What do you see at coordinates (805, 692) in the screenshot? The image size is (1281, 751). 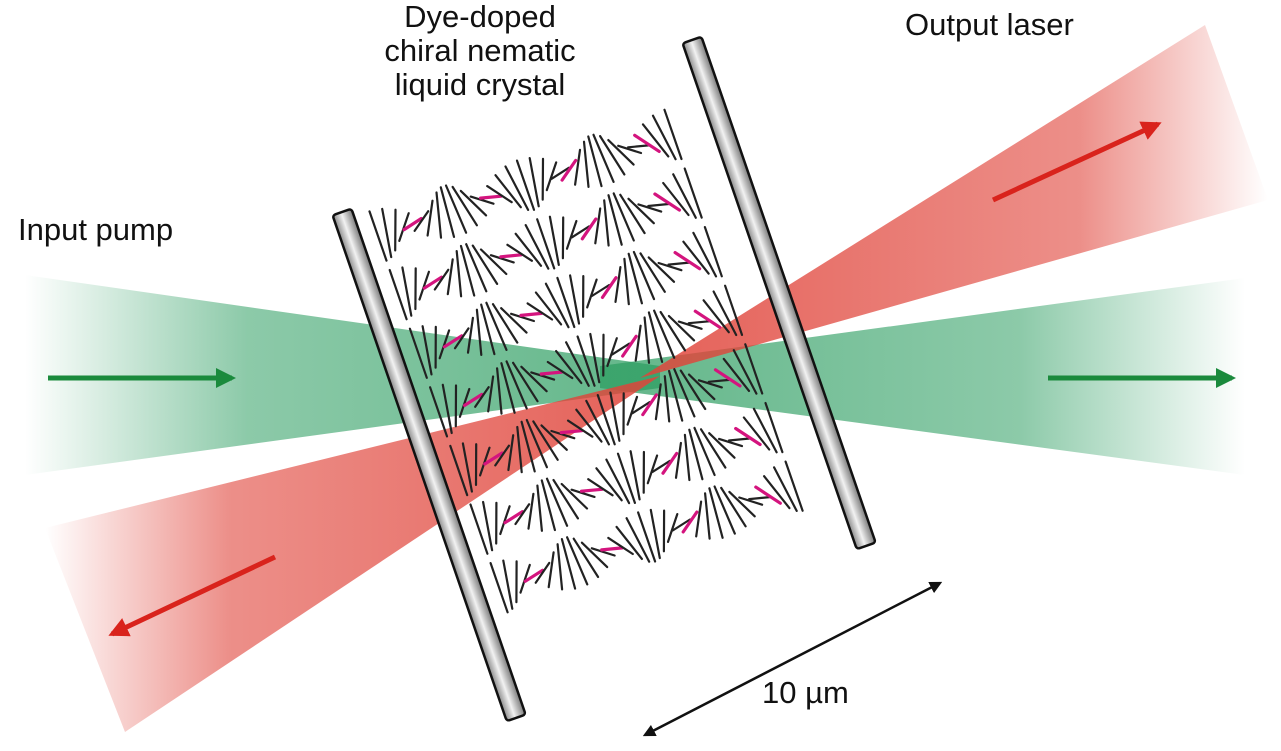 I see `scale-label: 10 µm` at bounding box center [805, 692].